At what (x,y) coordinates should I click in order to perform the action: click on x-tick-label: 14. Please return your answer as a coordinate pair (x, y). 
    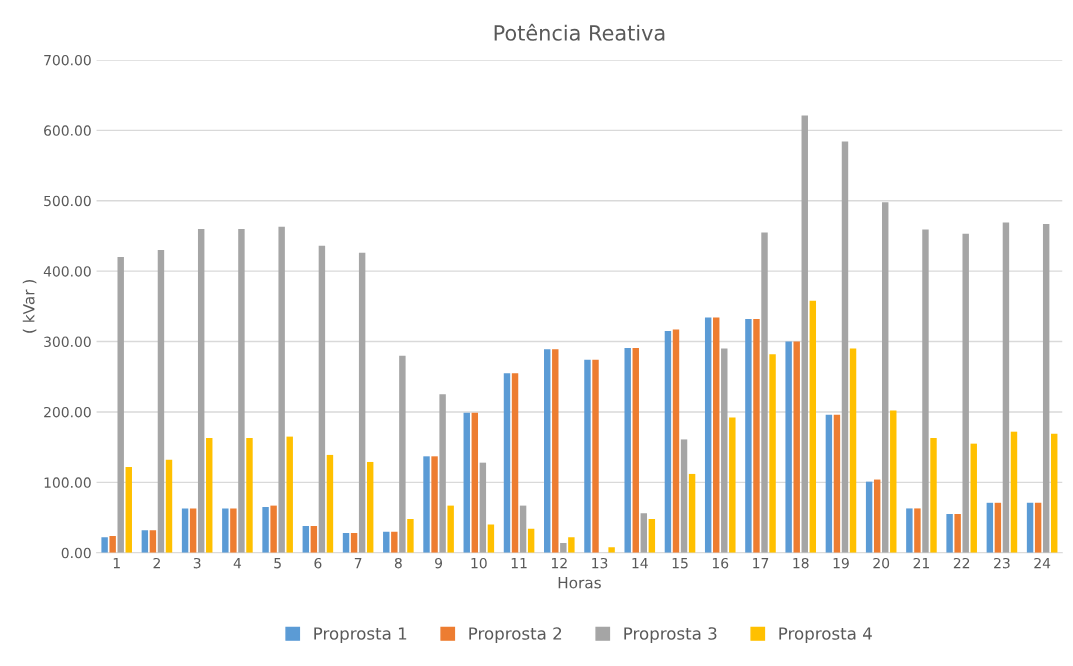
    Looking at the image, I should click on (640, 563).